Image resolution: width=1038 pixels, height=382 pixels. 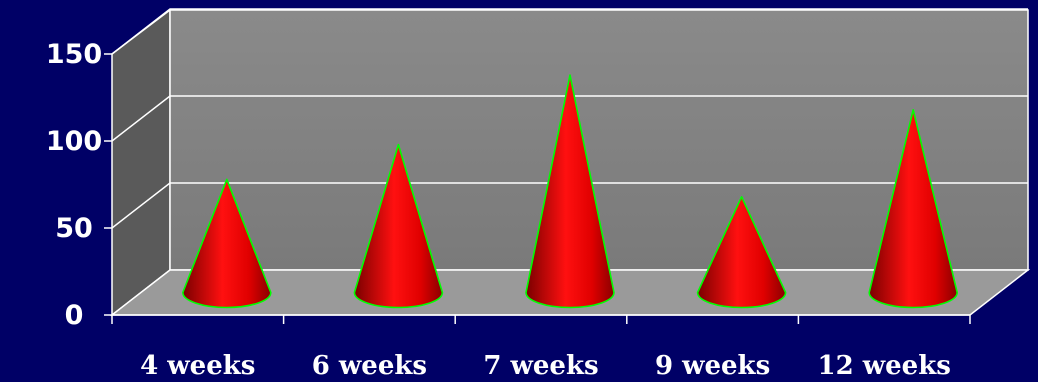 What do you see at coordinates (79, 185) in the screenshot?
I see `y-axis: 0 50 100 150` at bounding box center [79, 185].